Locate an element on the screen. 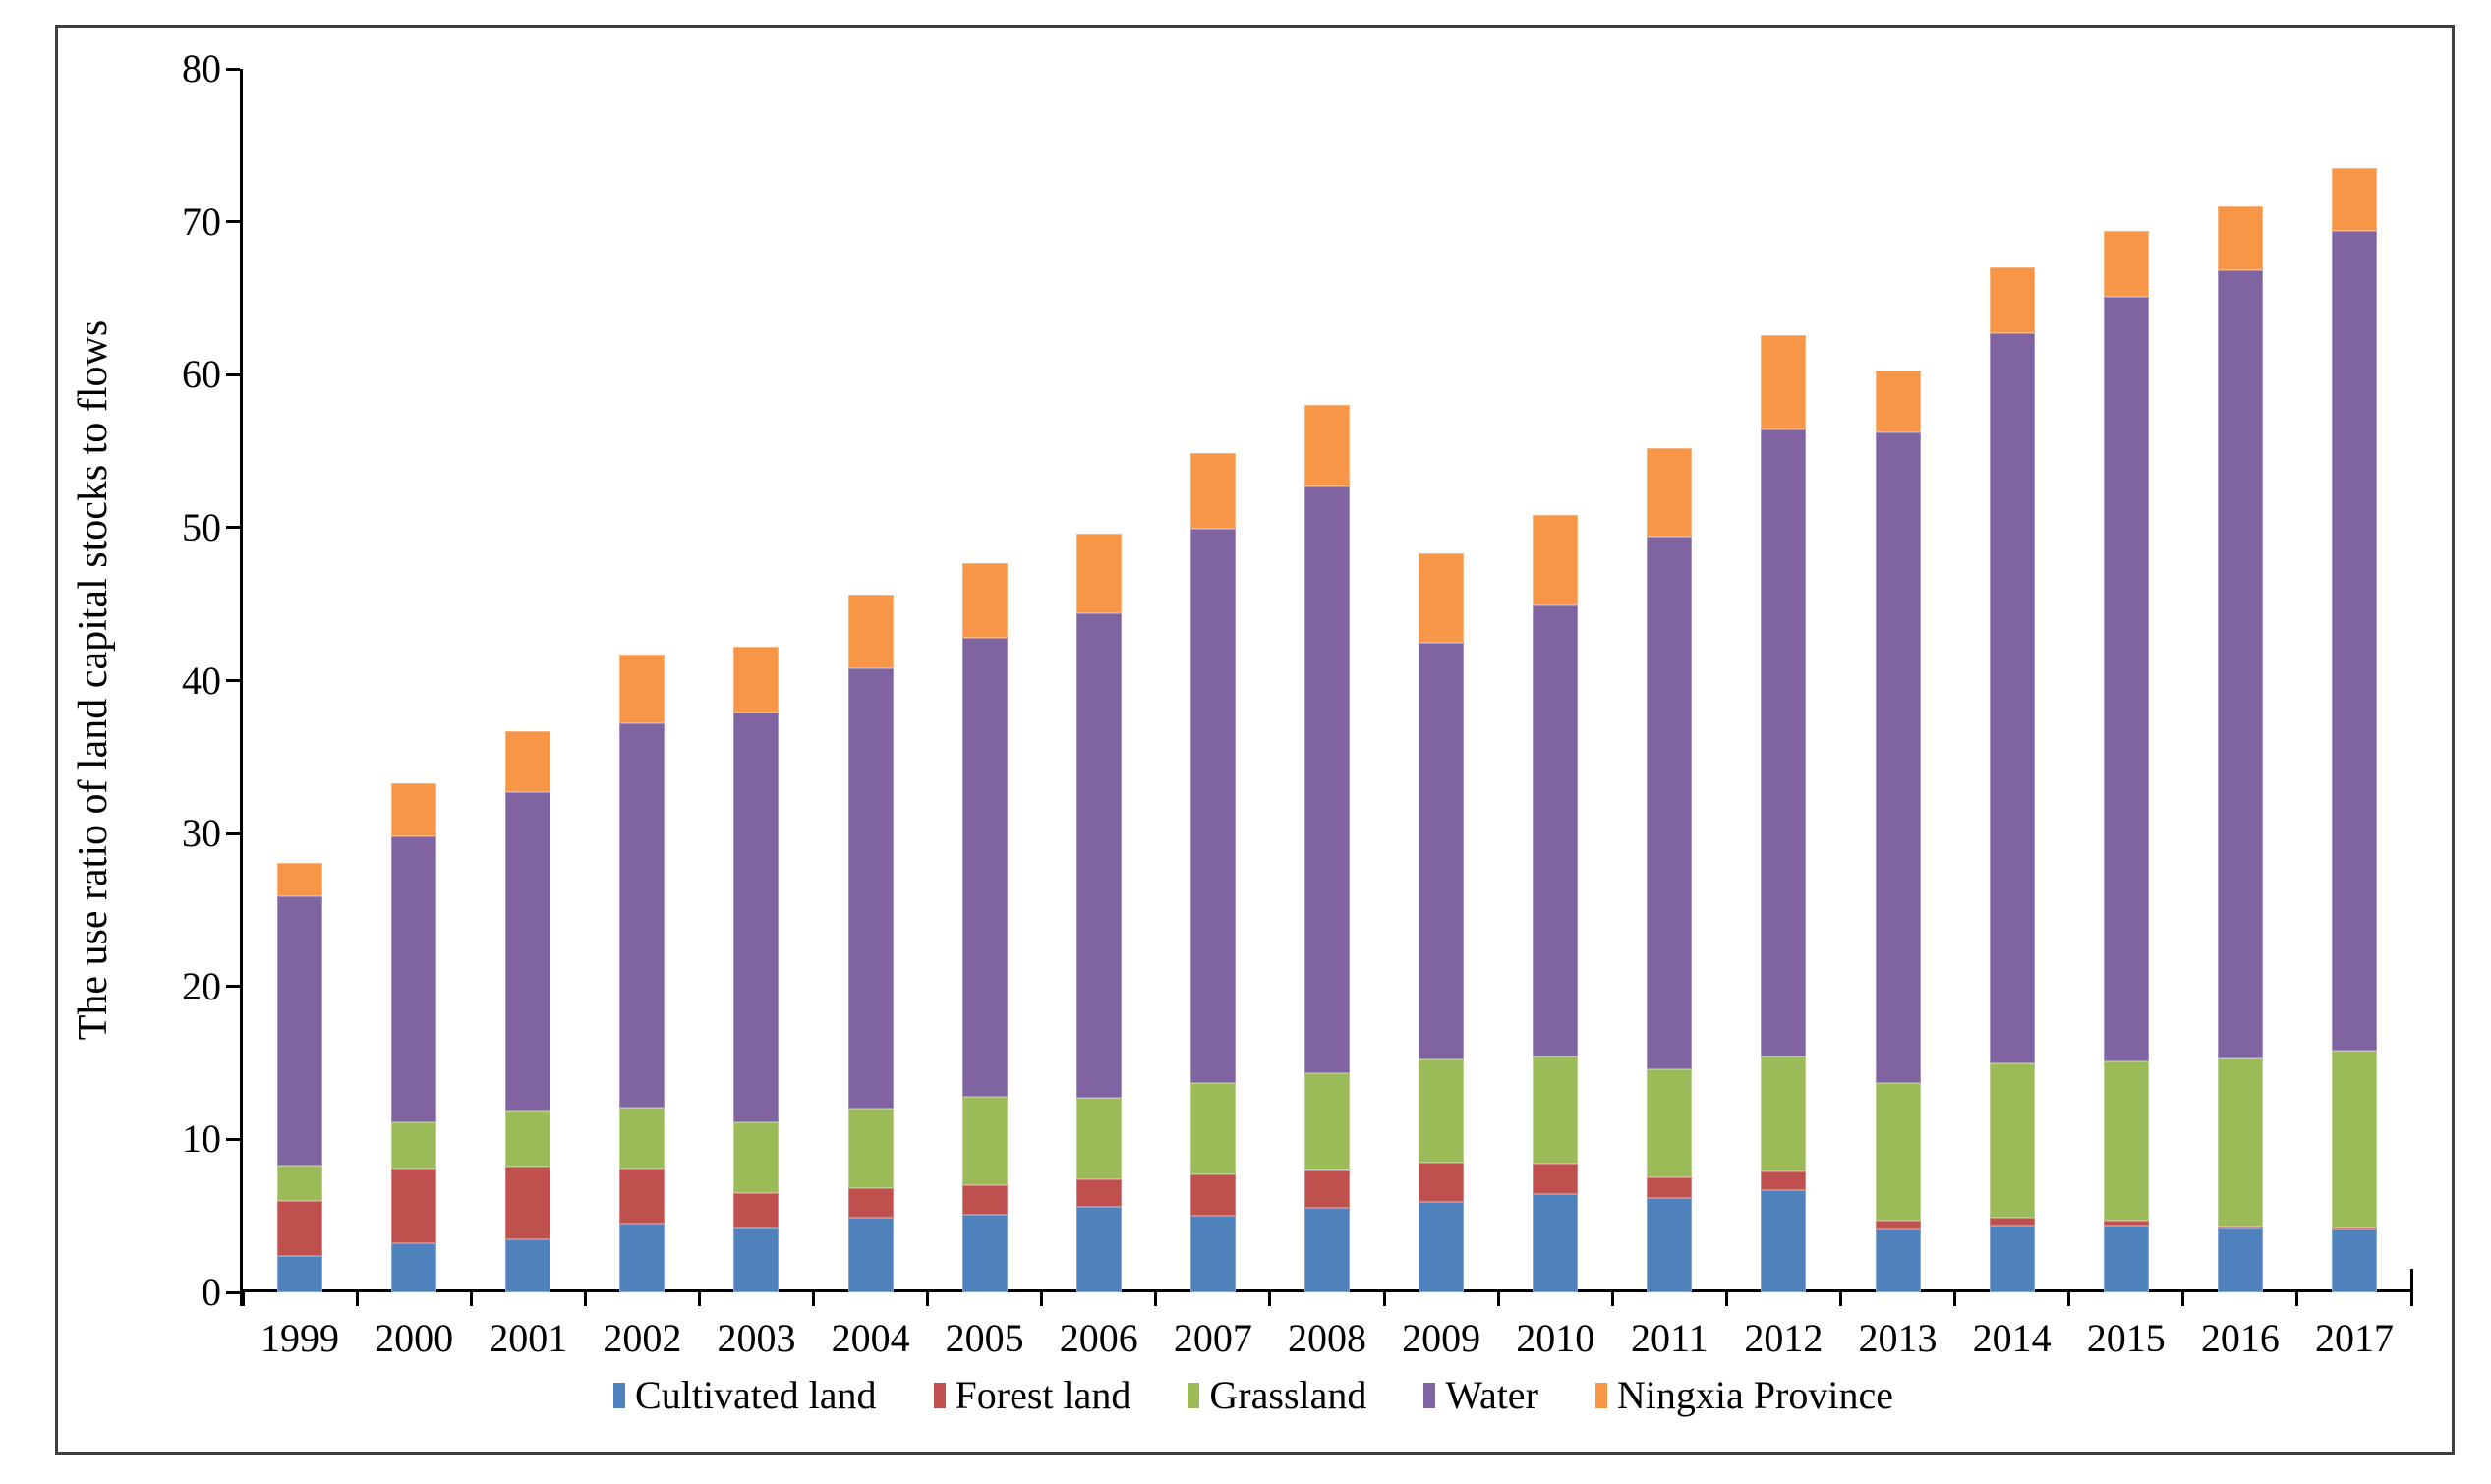  y-axis-line is located at coordinates (241, 687).